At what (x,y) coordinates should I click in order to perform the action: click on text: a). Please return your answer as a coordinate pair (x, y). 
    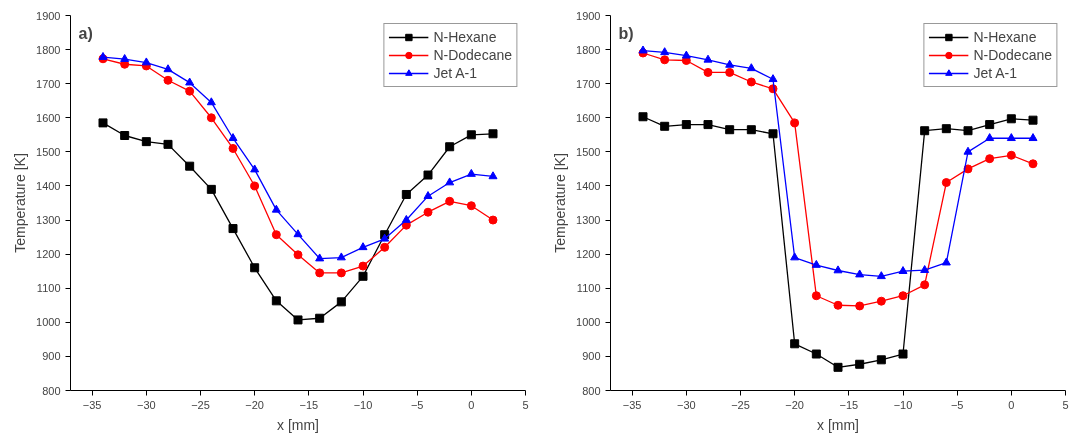
    Looking at the image, I should click on (85, 33).